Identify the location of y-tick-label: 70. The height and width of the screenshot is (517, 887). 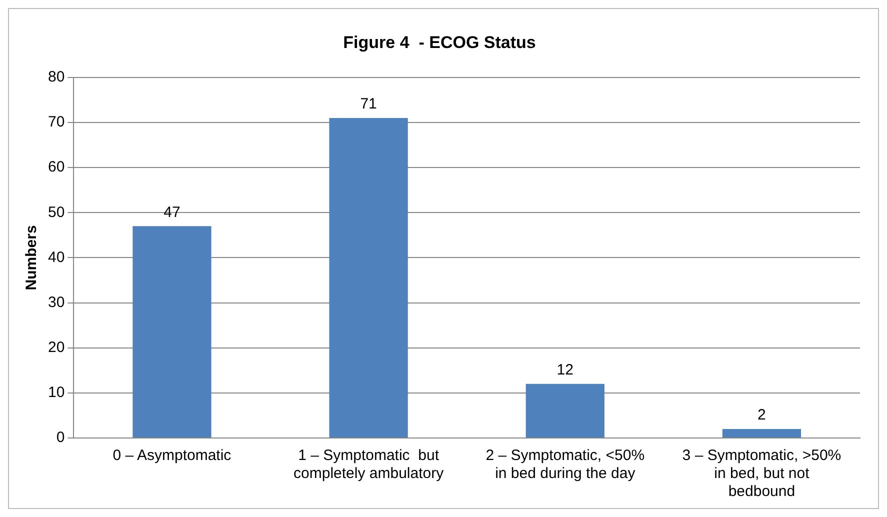
(56, 122).